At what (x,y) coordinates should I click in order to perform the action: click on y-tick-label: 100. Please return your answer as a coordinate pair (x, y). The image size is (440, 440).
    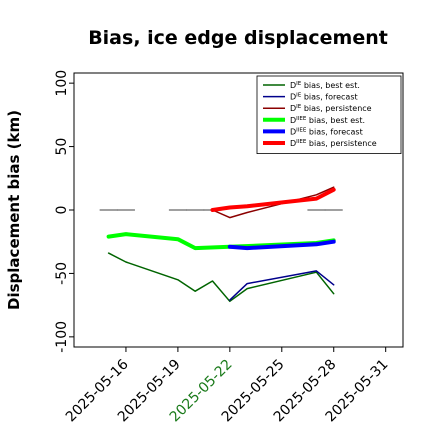
    Looking at the image, I should click on (62, 83).